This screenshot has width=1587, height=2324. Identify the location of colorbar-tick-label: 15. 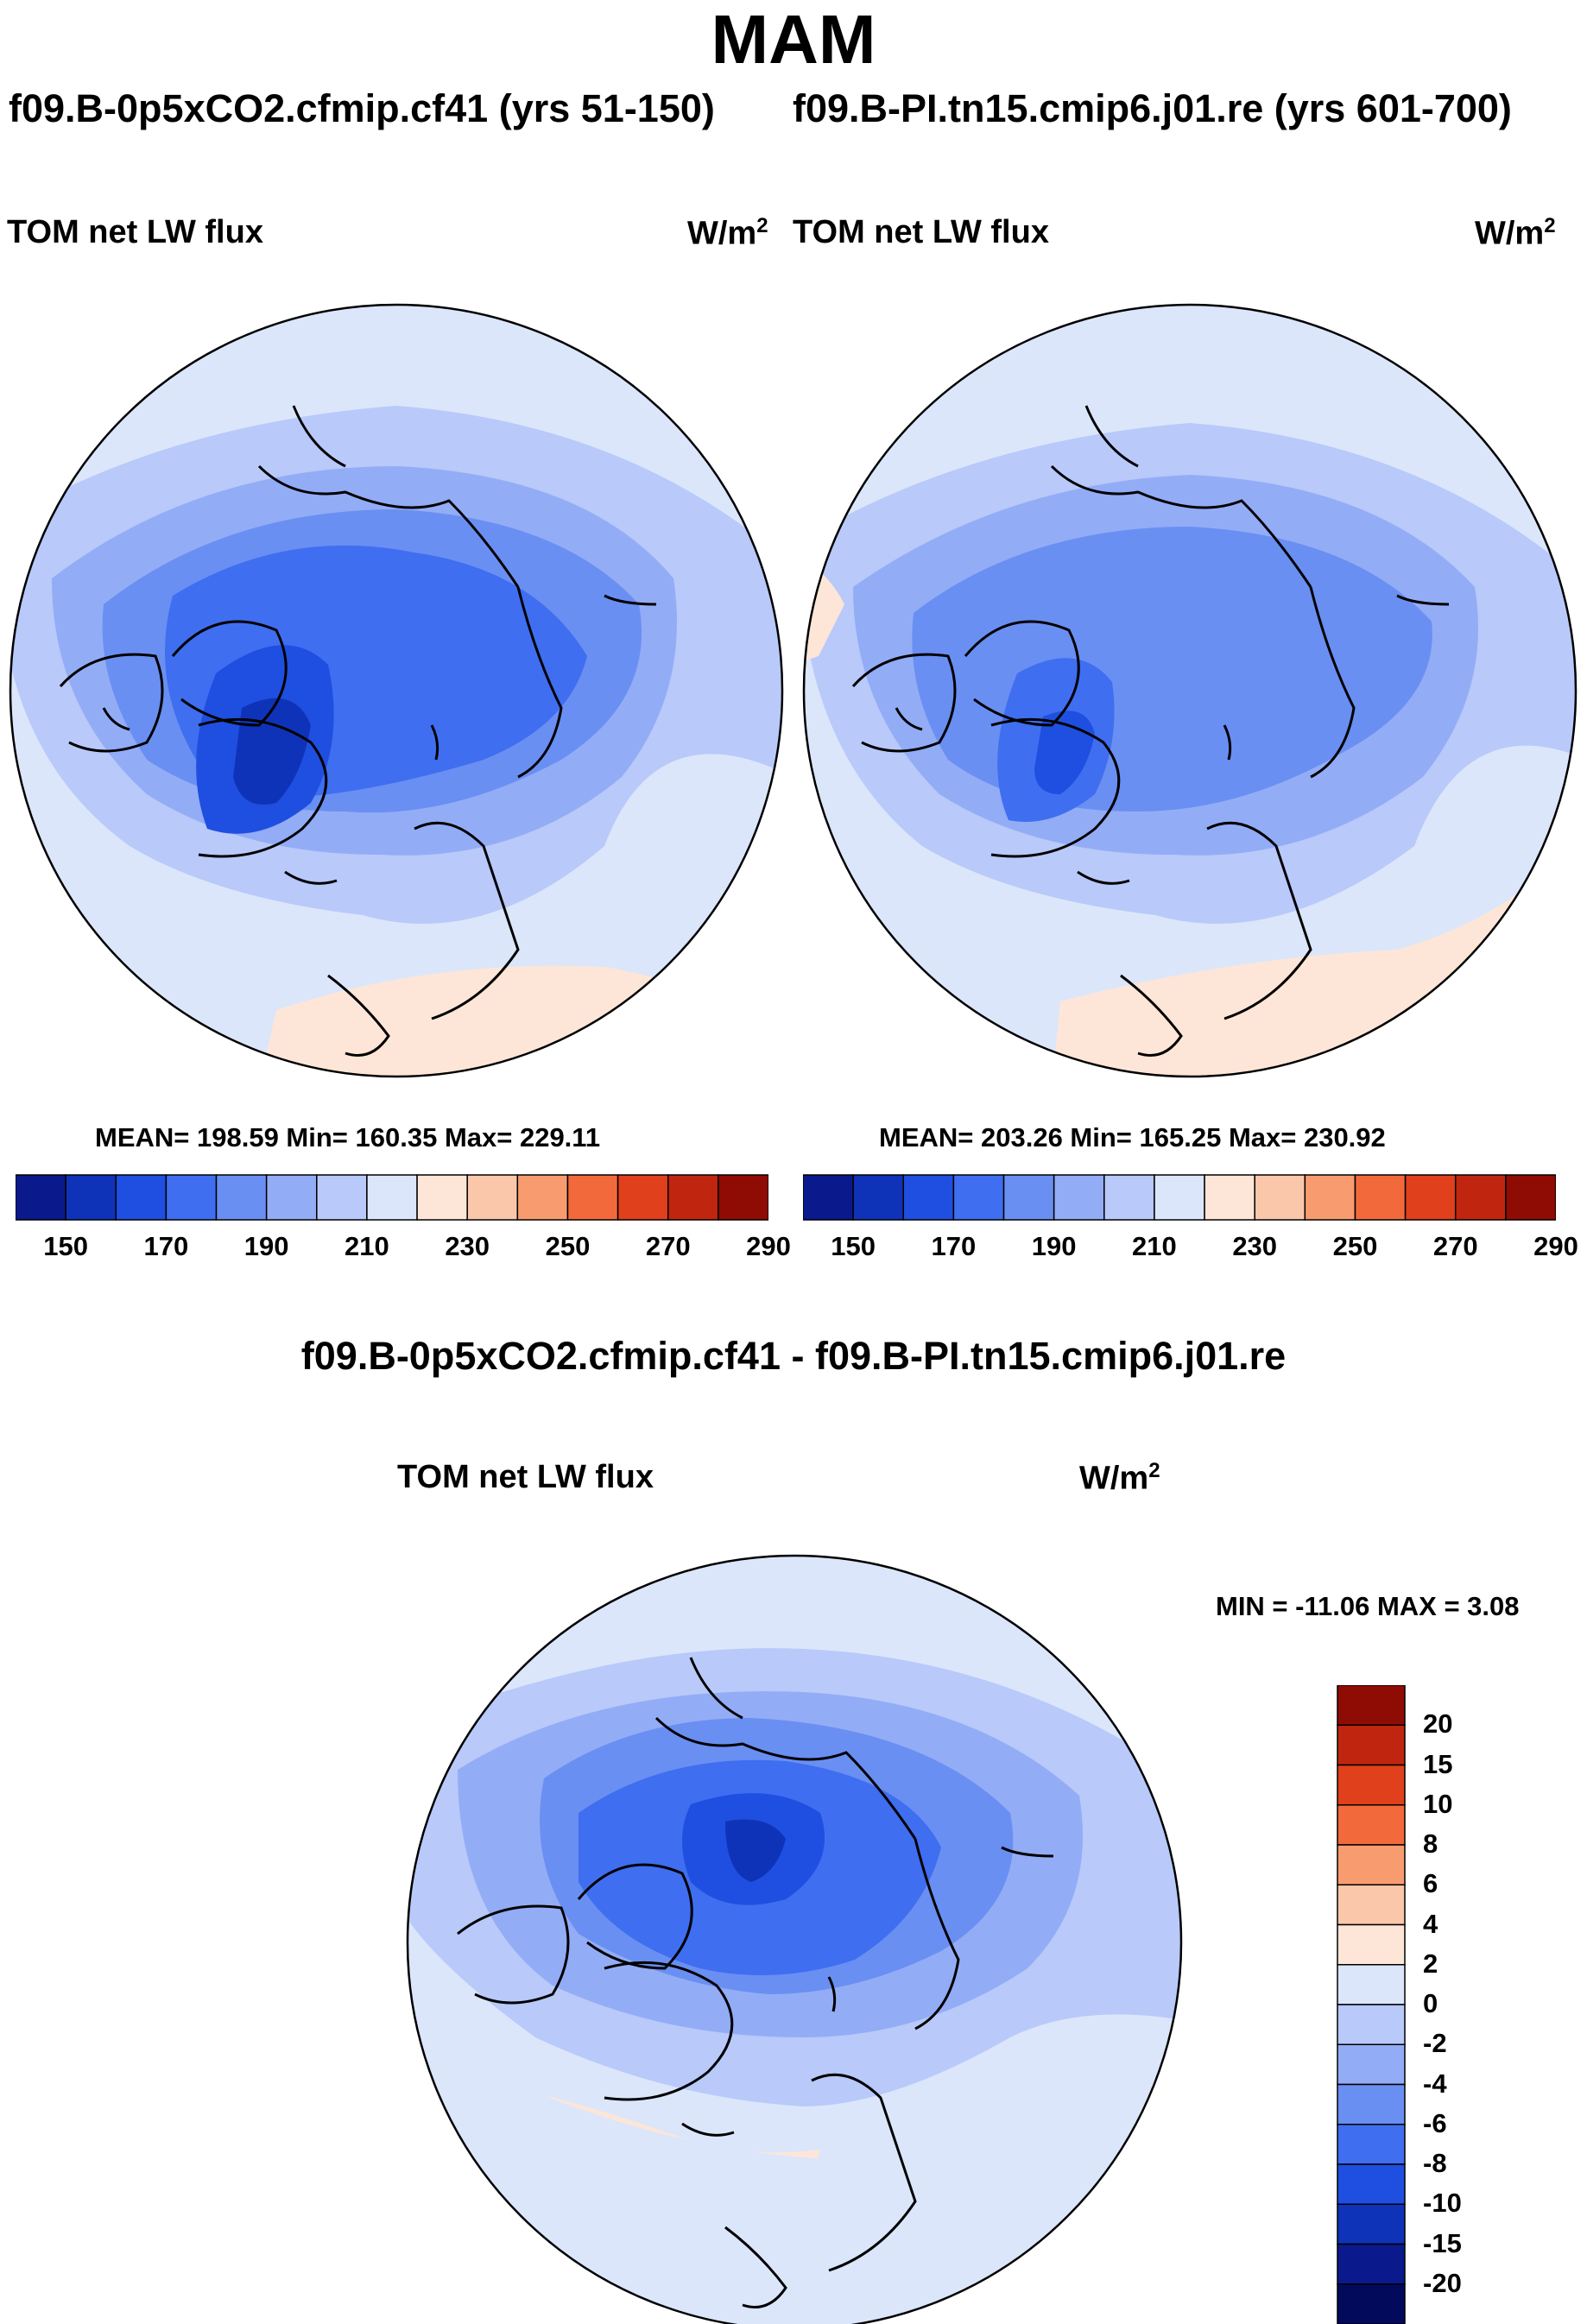
(1438, 1763).